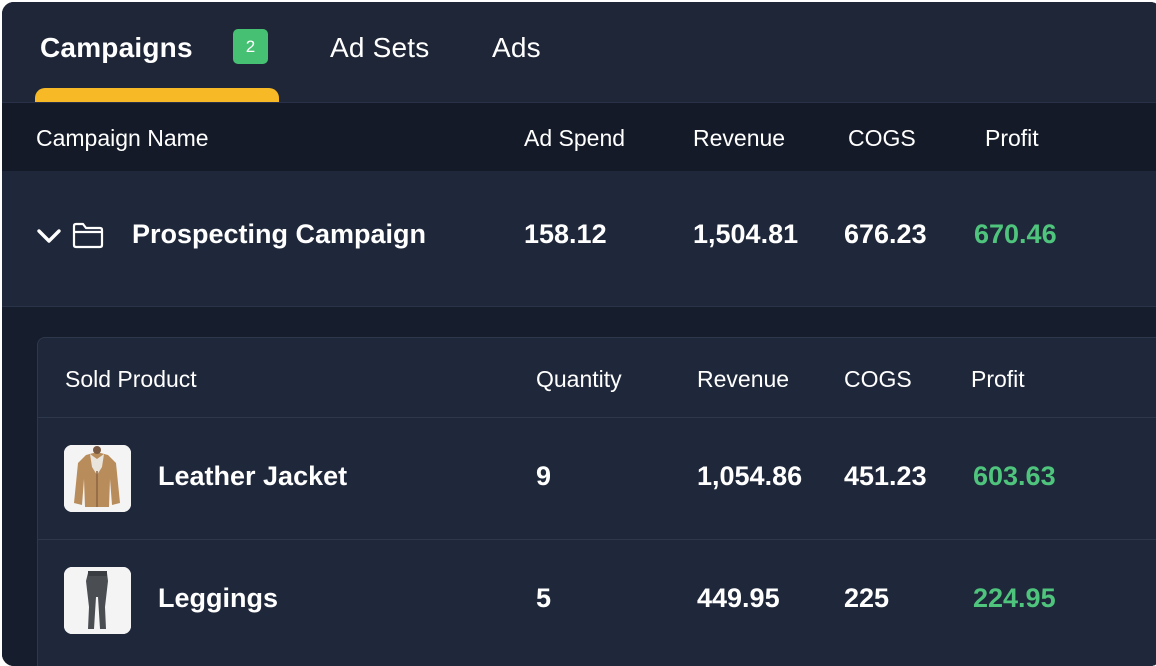 This screenshot has height=666, width=1156. I want to click on product-profit: 224.95, so click(1014, 598).